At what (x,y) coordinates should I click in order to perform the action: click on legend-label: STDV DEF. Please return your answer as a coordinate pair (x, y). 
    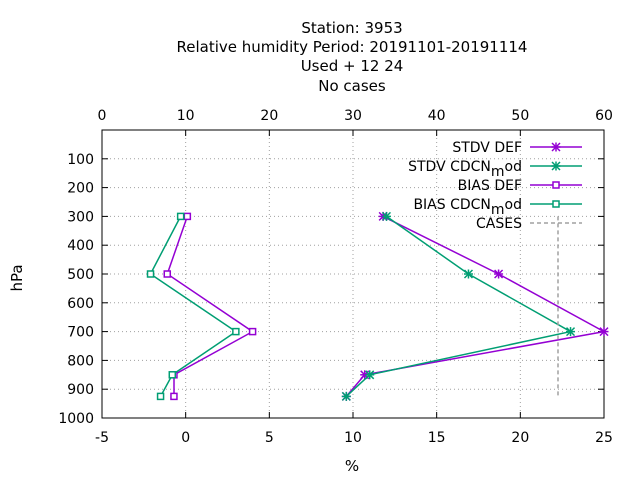
    Looking at the image, I should click on (487, 148).